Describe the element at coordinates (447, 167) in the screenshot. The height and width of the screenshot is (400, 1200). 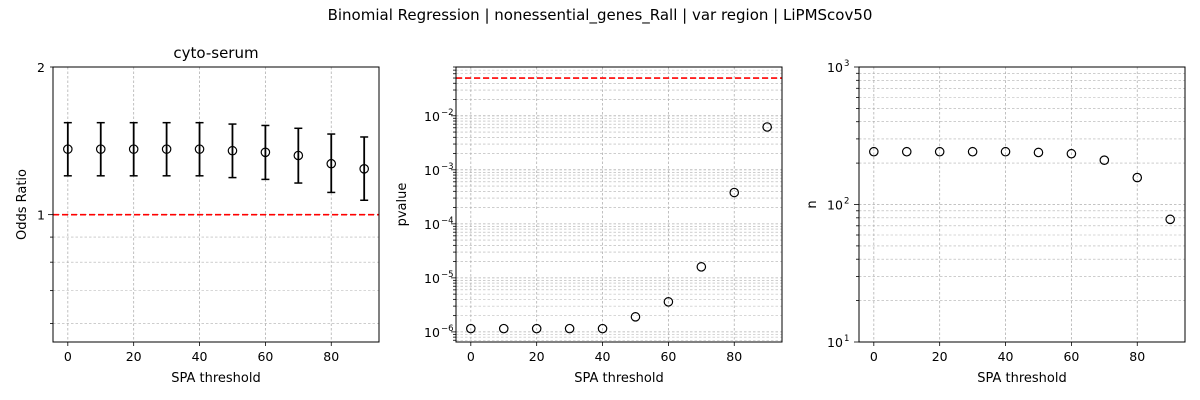
I see `y-tick-exponent: −3` at that location.